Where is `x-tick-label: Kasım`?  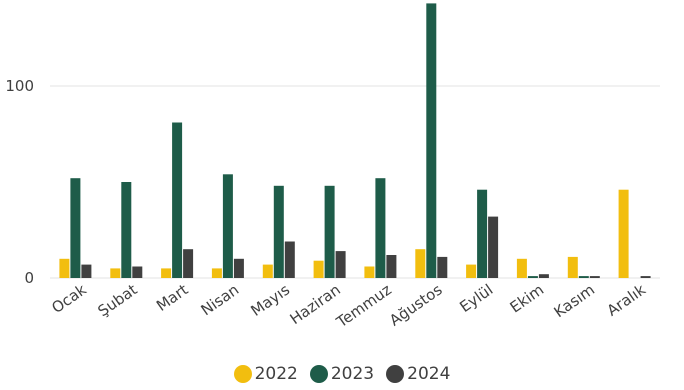
x-tick-label: Kasım is located at coordinates (574, 301).